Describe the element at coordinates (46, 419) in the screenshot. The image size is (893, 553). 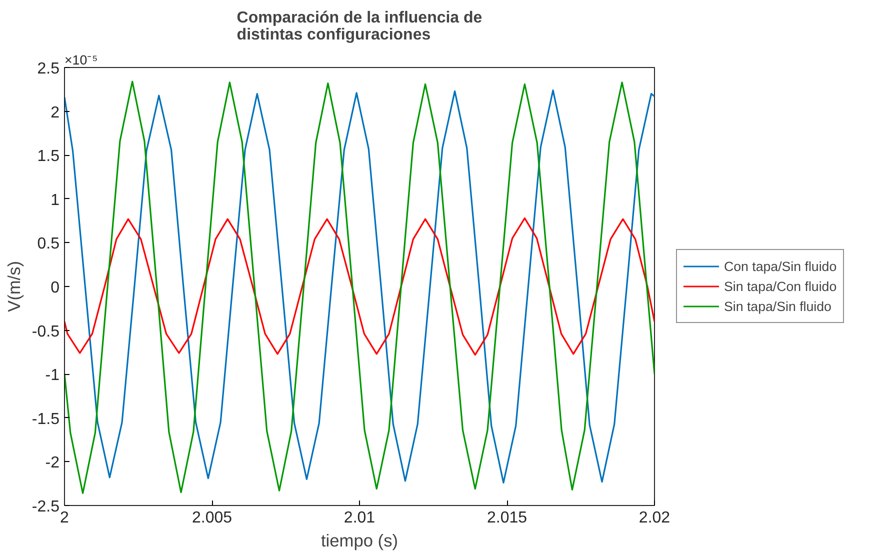
I see `y-tick-label: -1.5` at that location.